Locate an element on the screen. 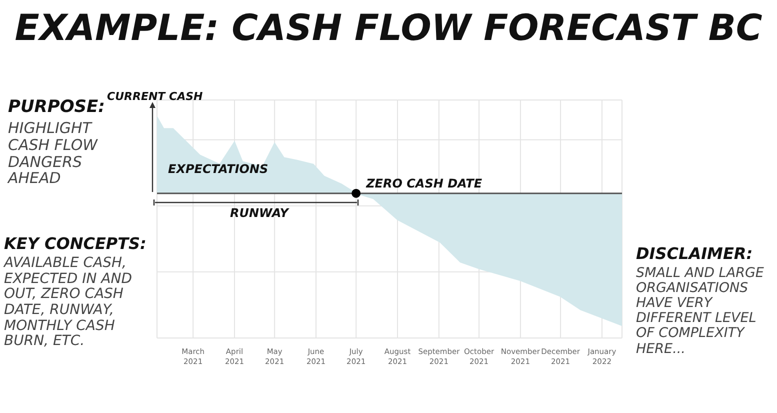 The image size is (777, 413). annotation: RUNWAY is located at coordinates (260, 213).